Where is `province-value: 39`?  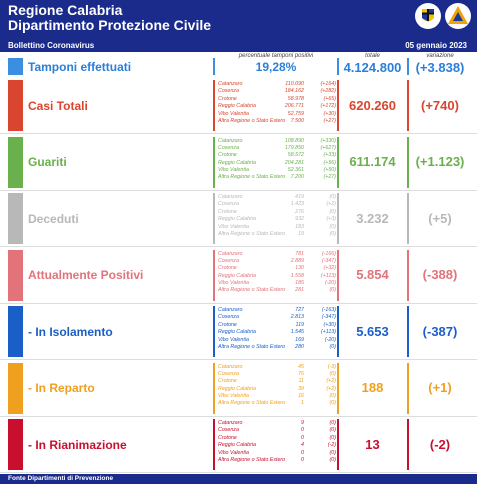 province-value: 39 is located at coordinates (301, 388).